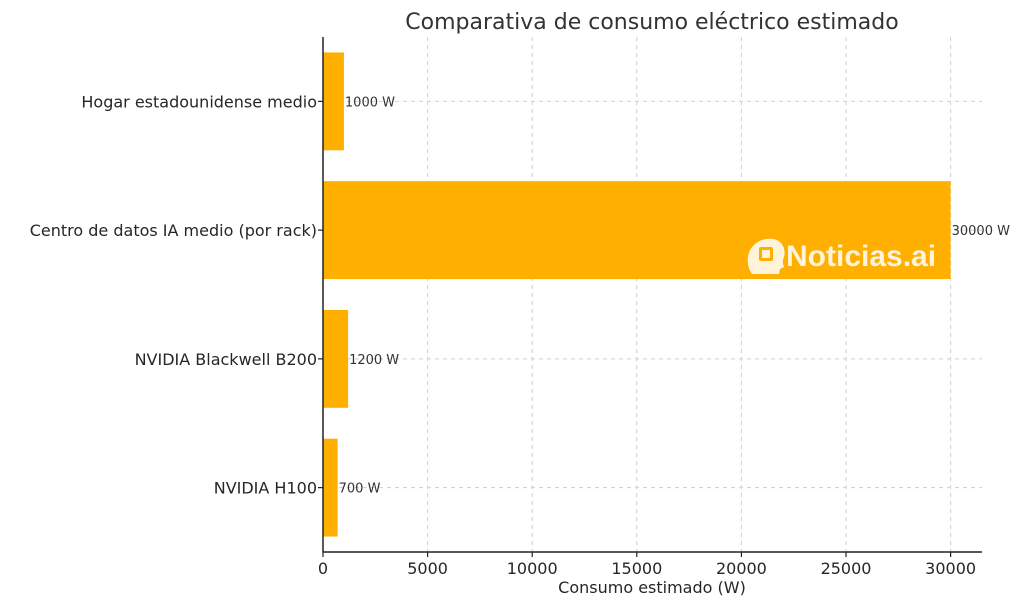 The image size is (1024, 607). I want to click on x-tick-label: 10000, so click(532, 568).